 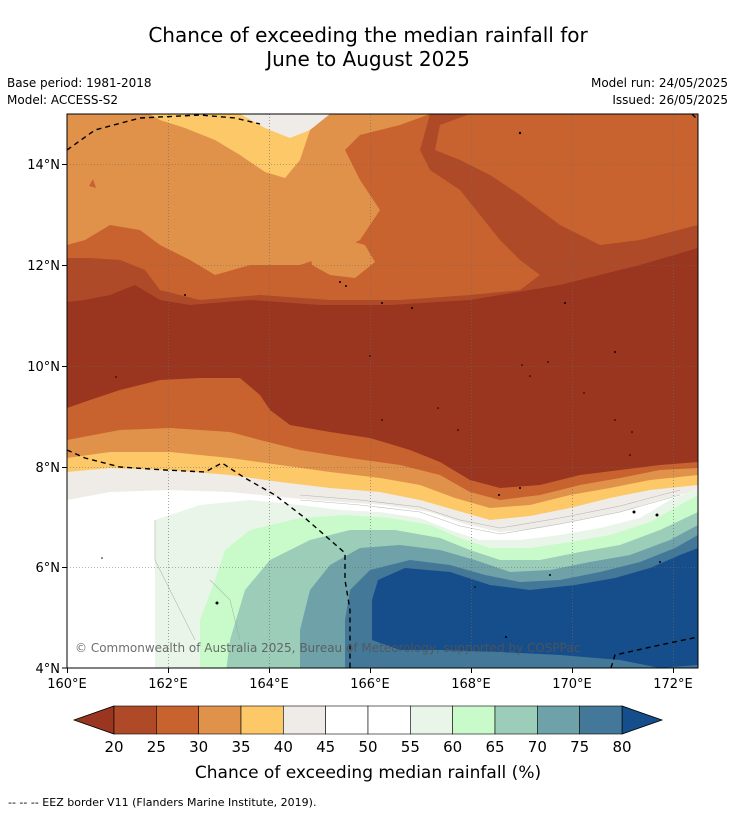 I want to click on latitude-labels: 14°N 12°N 10°N 8°N 6°N 4°N, so click(x=43, y=417).